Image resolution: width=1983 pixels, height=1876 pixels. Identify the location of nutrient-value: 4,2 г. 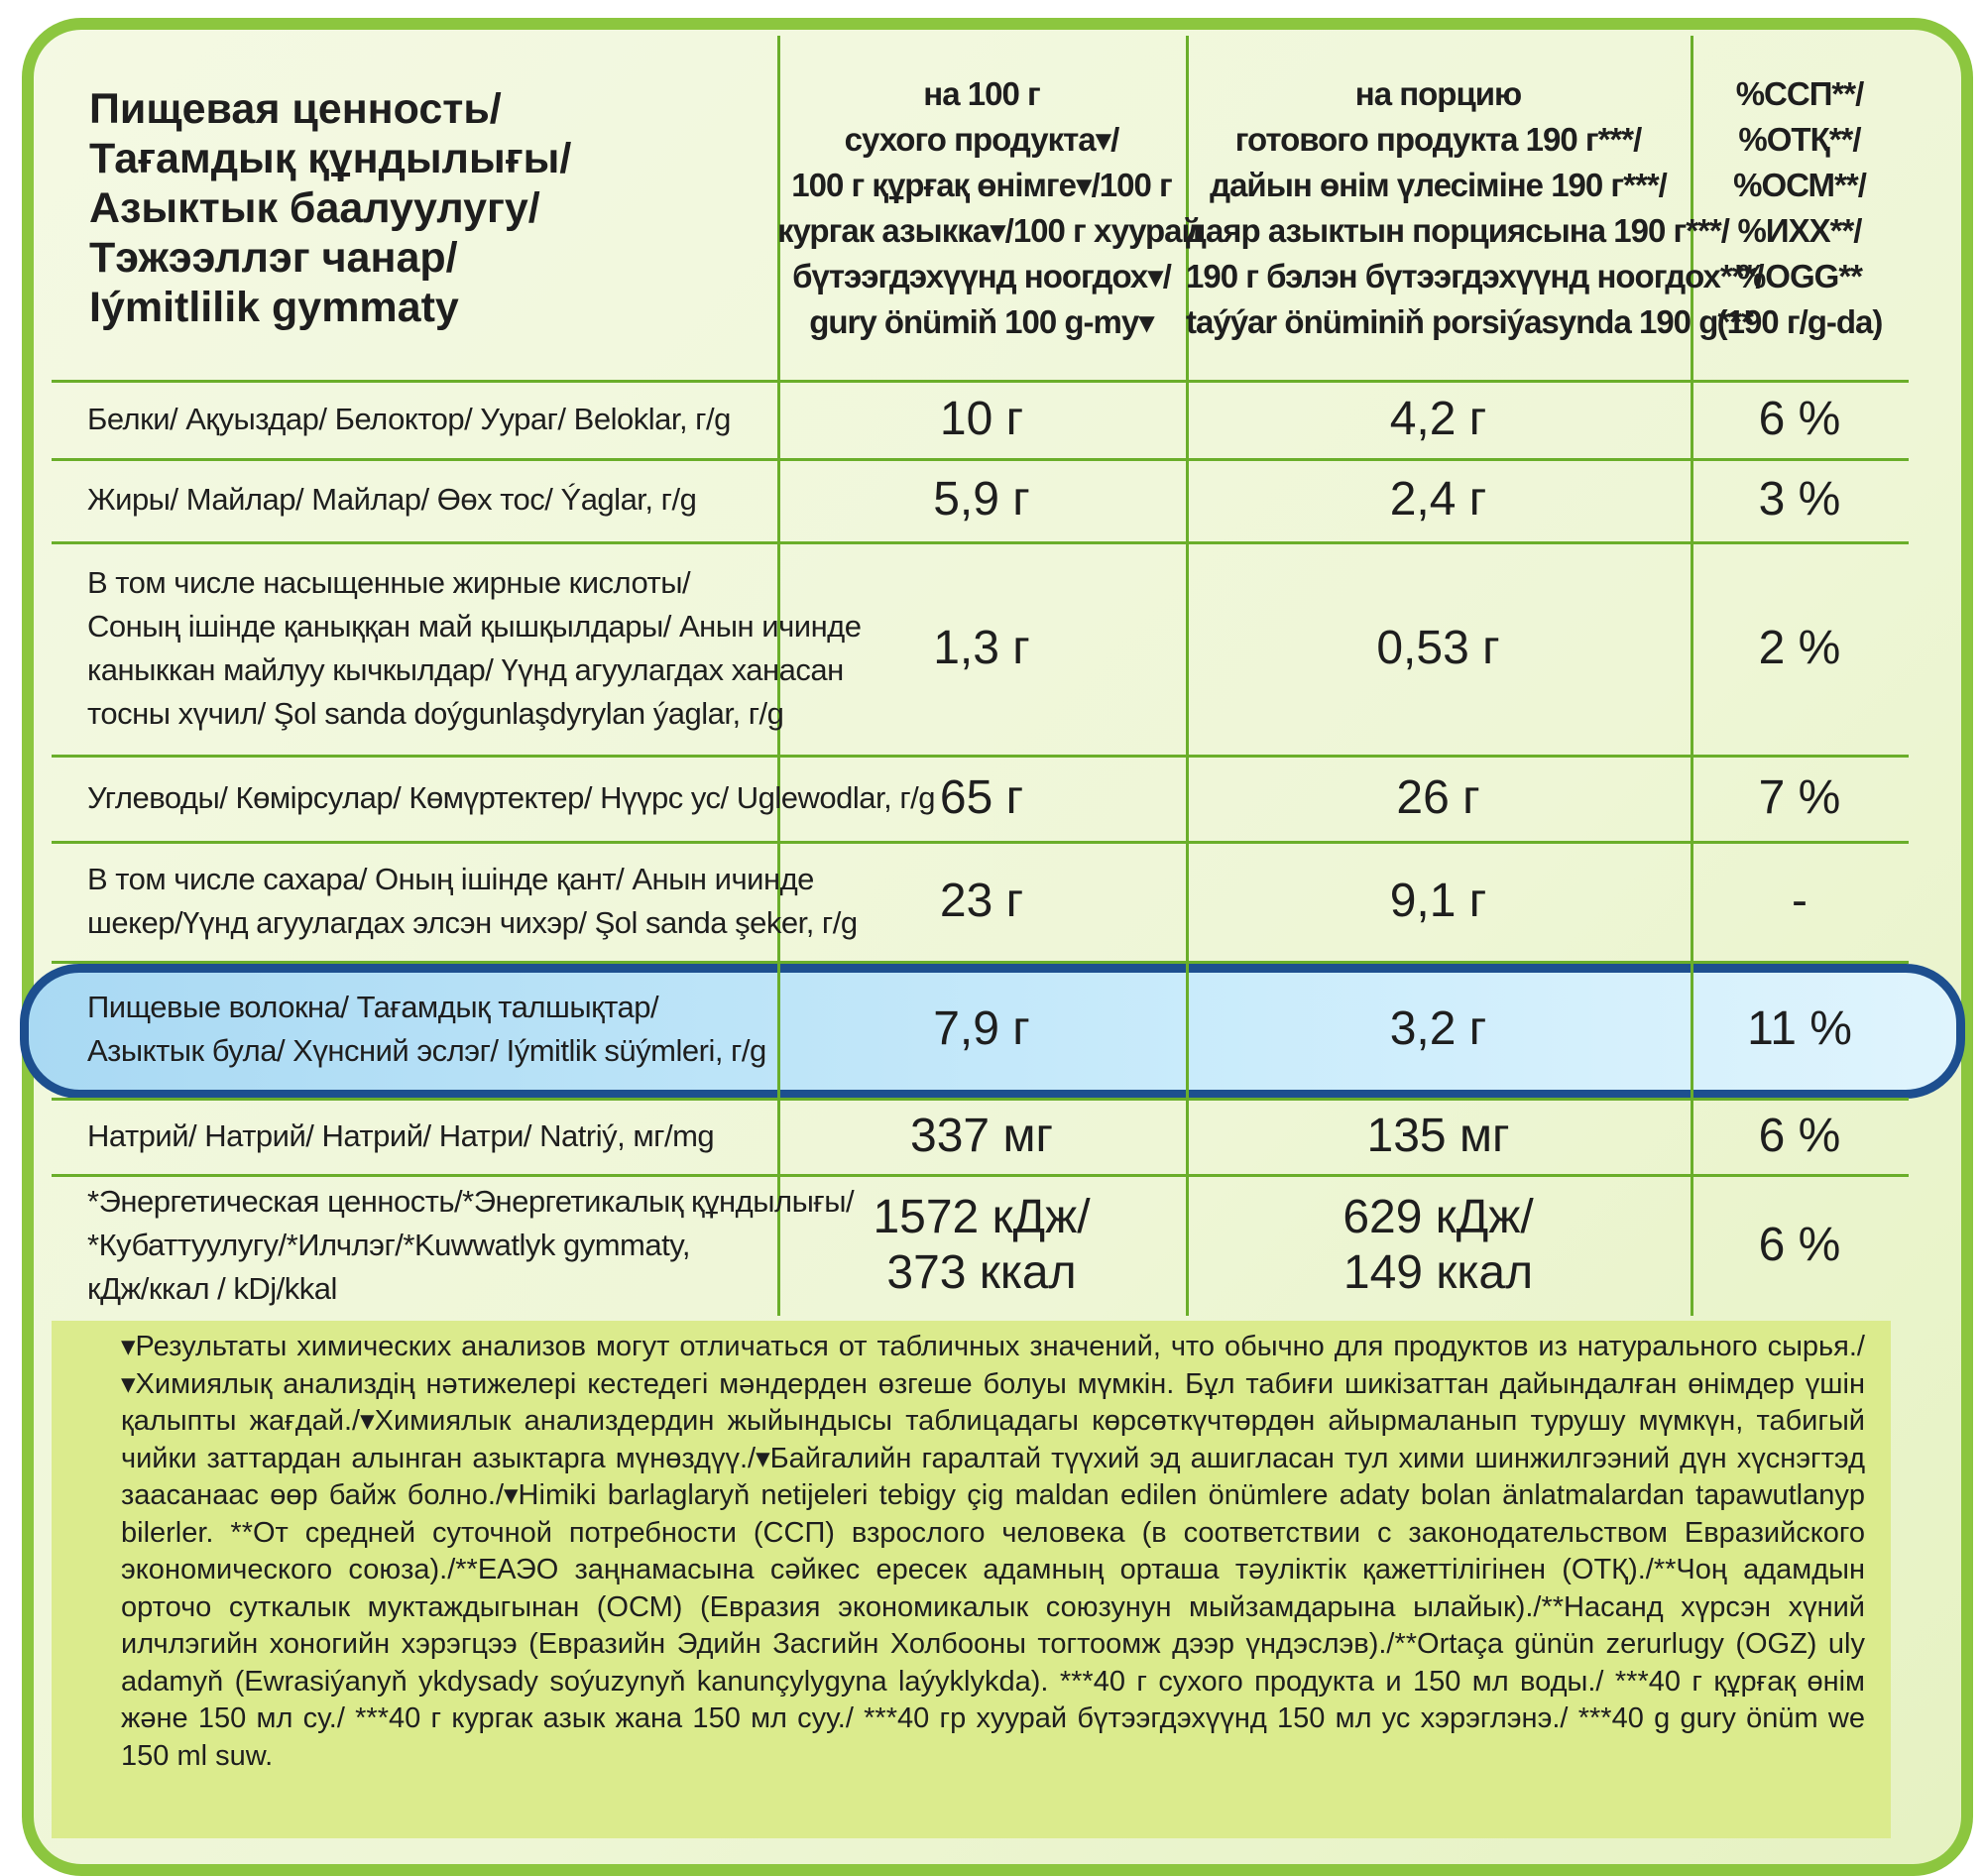
(1439, 419).